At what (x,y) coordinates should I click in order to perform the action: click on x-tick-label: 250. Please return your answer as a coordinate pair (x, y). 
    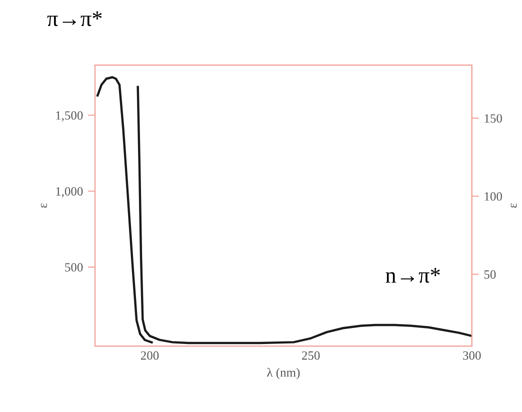
    Looking at the image, I should click on (311, 355).